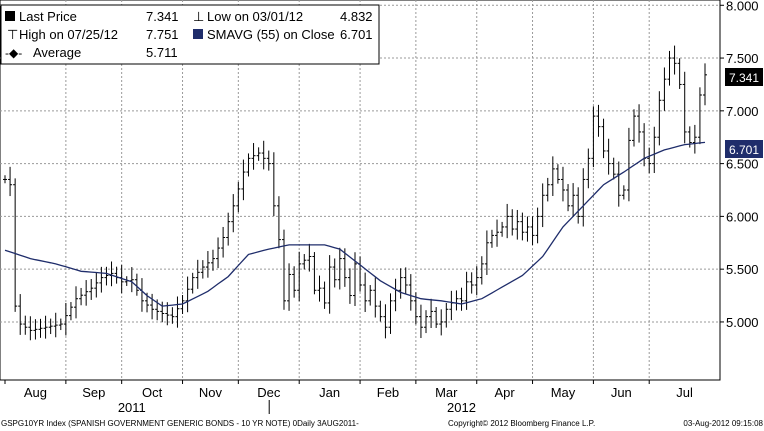  What do you see at coordinates (198, 16) in the screenshot?
I see `low-marker-icon: ⊥` at bounding box center [198, 16].